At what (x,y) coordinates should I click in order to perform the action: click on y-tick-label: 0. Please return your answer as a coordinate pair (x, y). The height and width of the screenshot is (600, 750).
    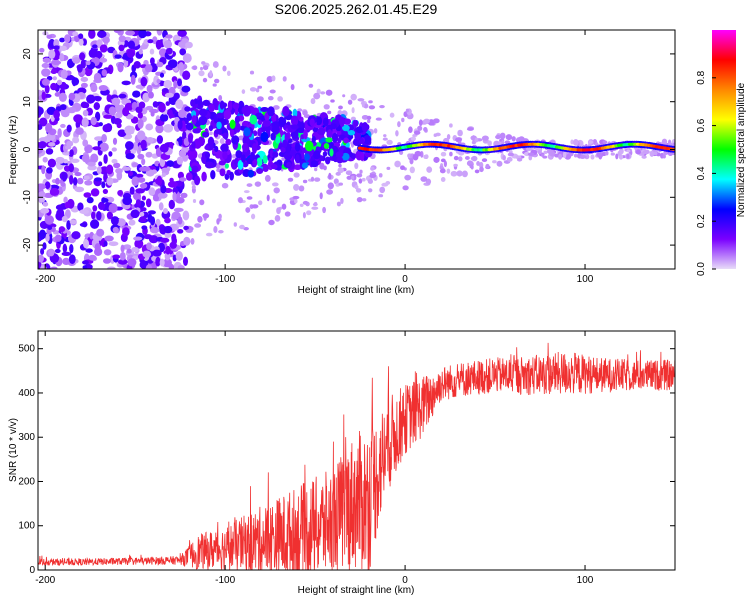
    Looking at the image, I should click on (27, 149).